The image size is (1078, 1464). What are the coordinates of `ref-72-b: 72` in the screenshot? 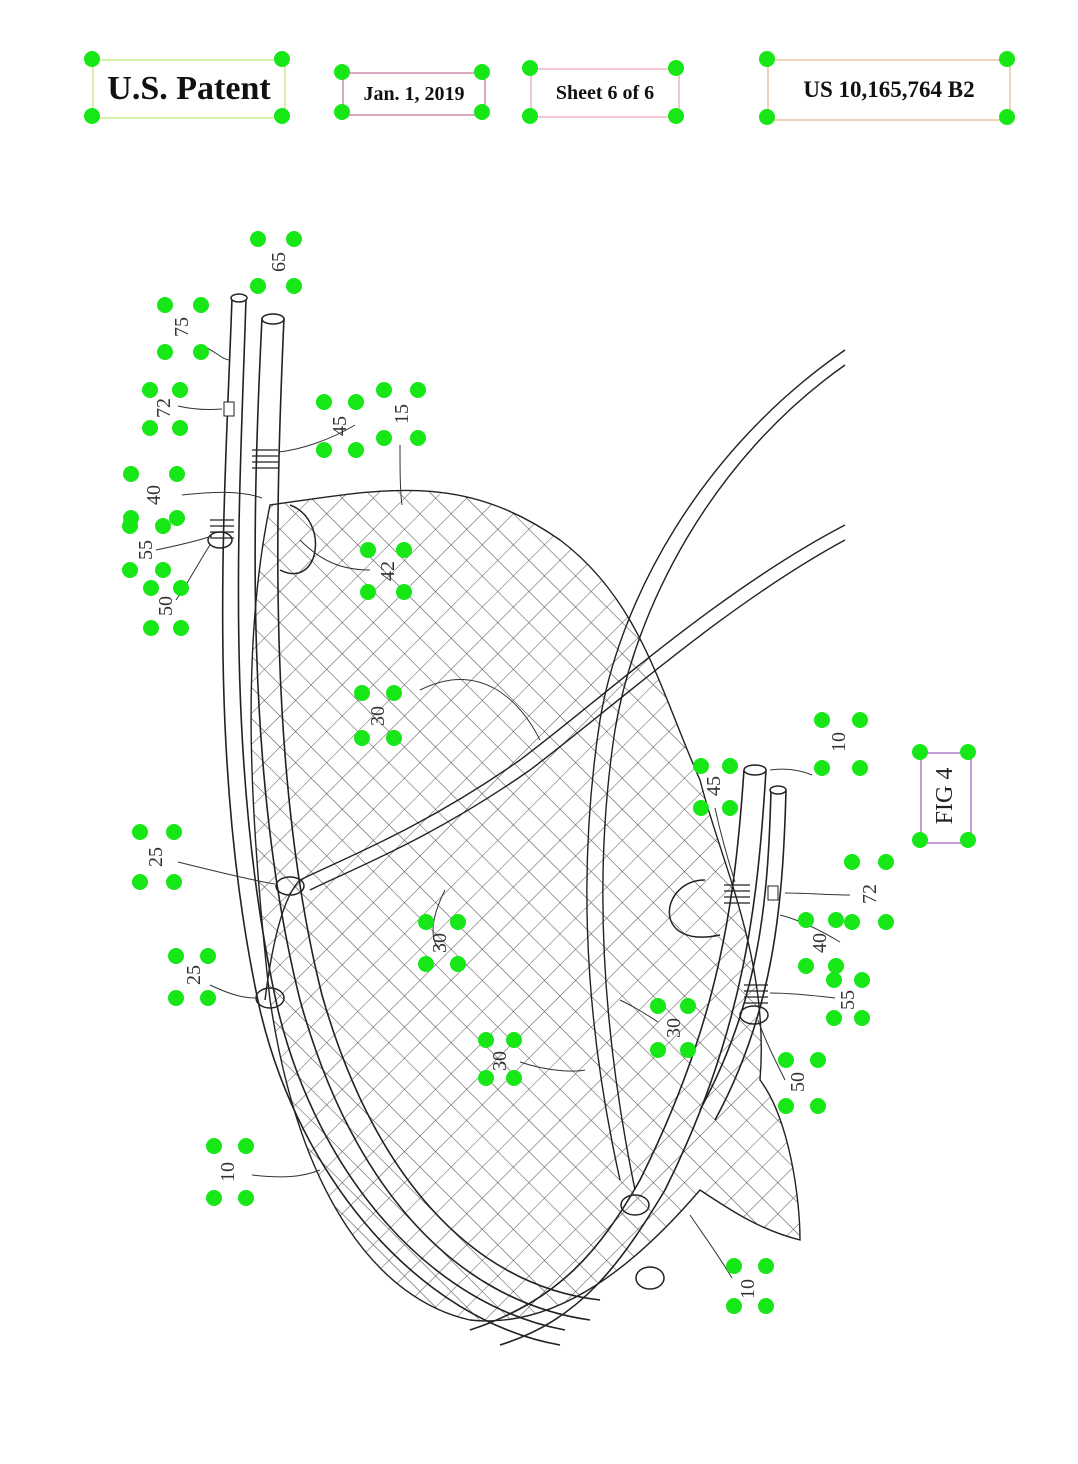 It's located at (870, 894).